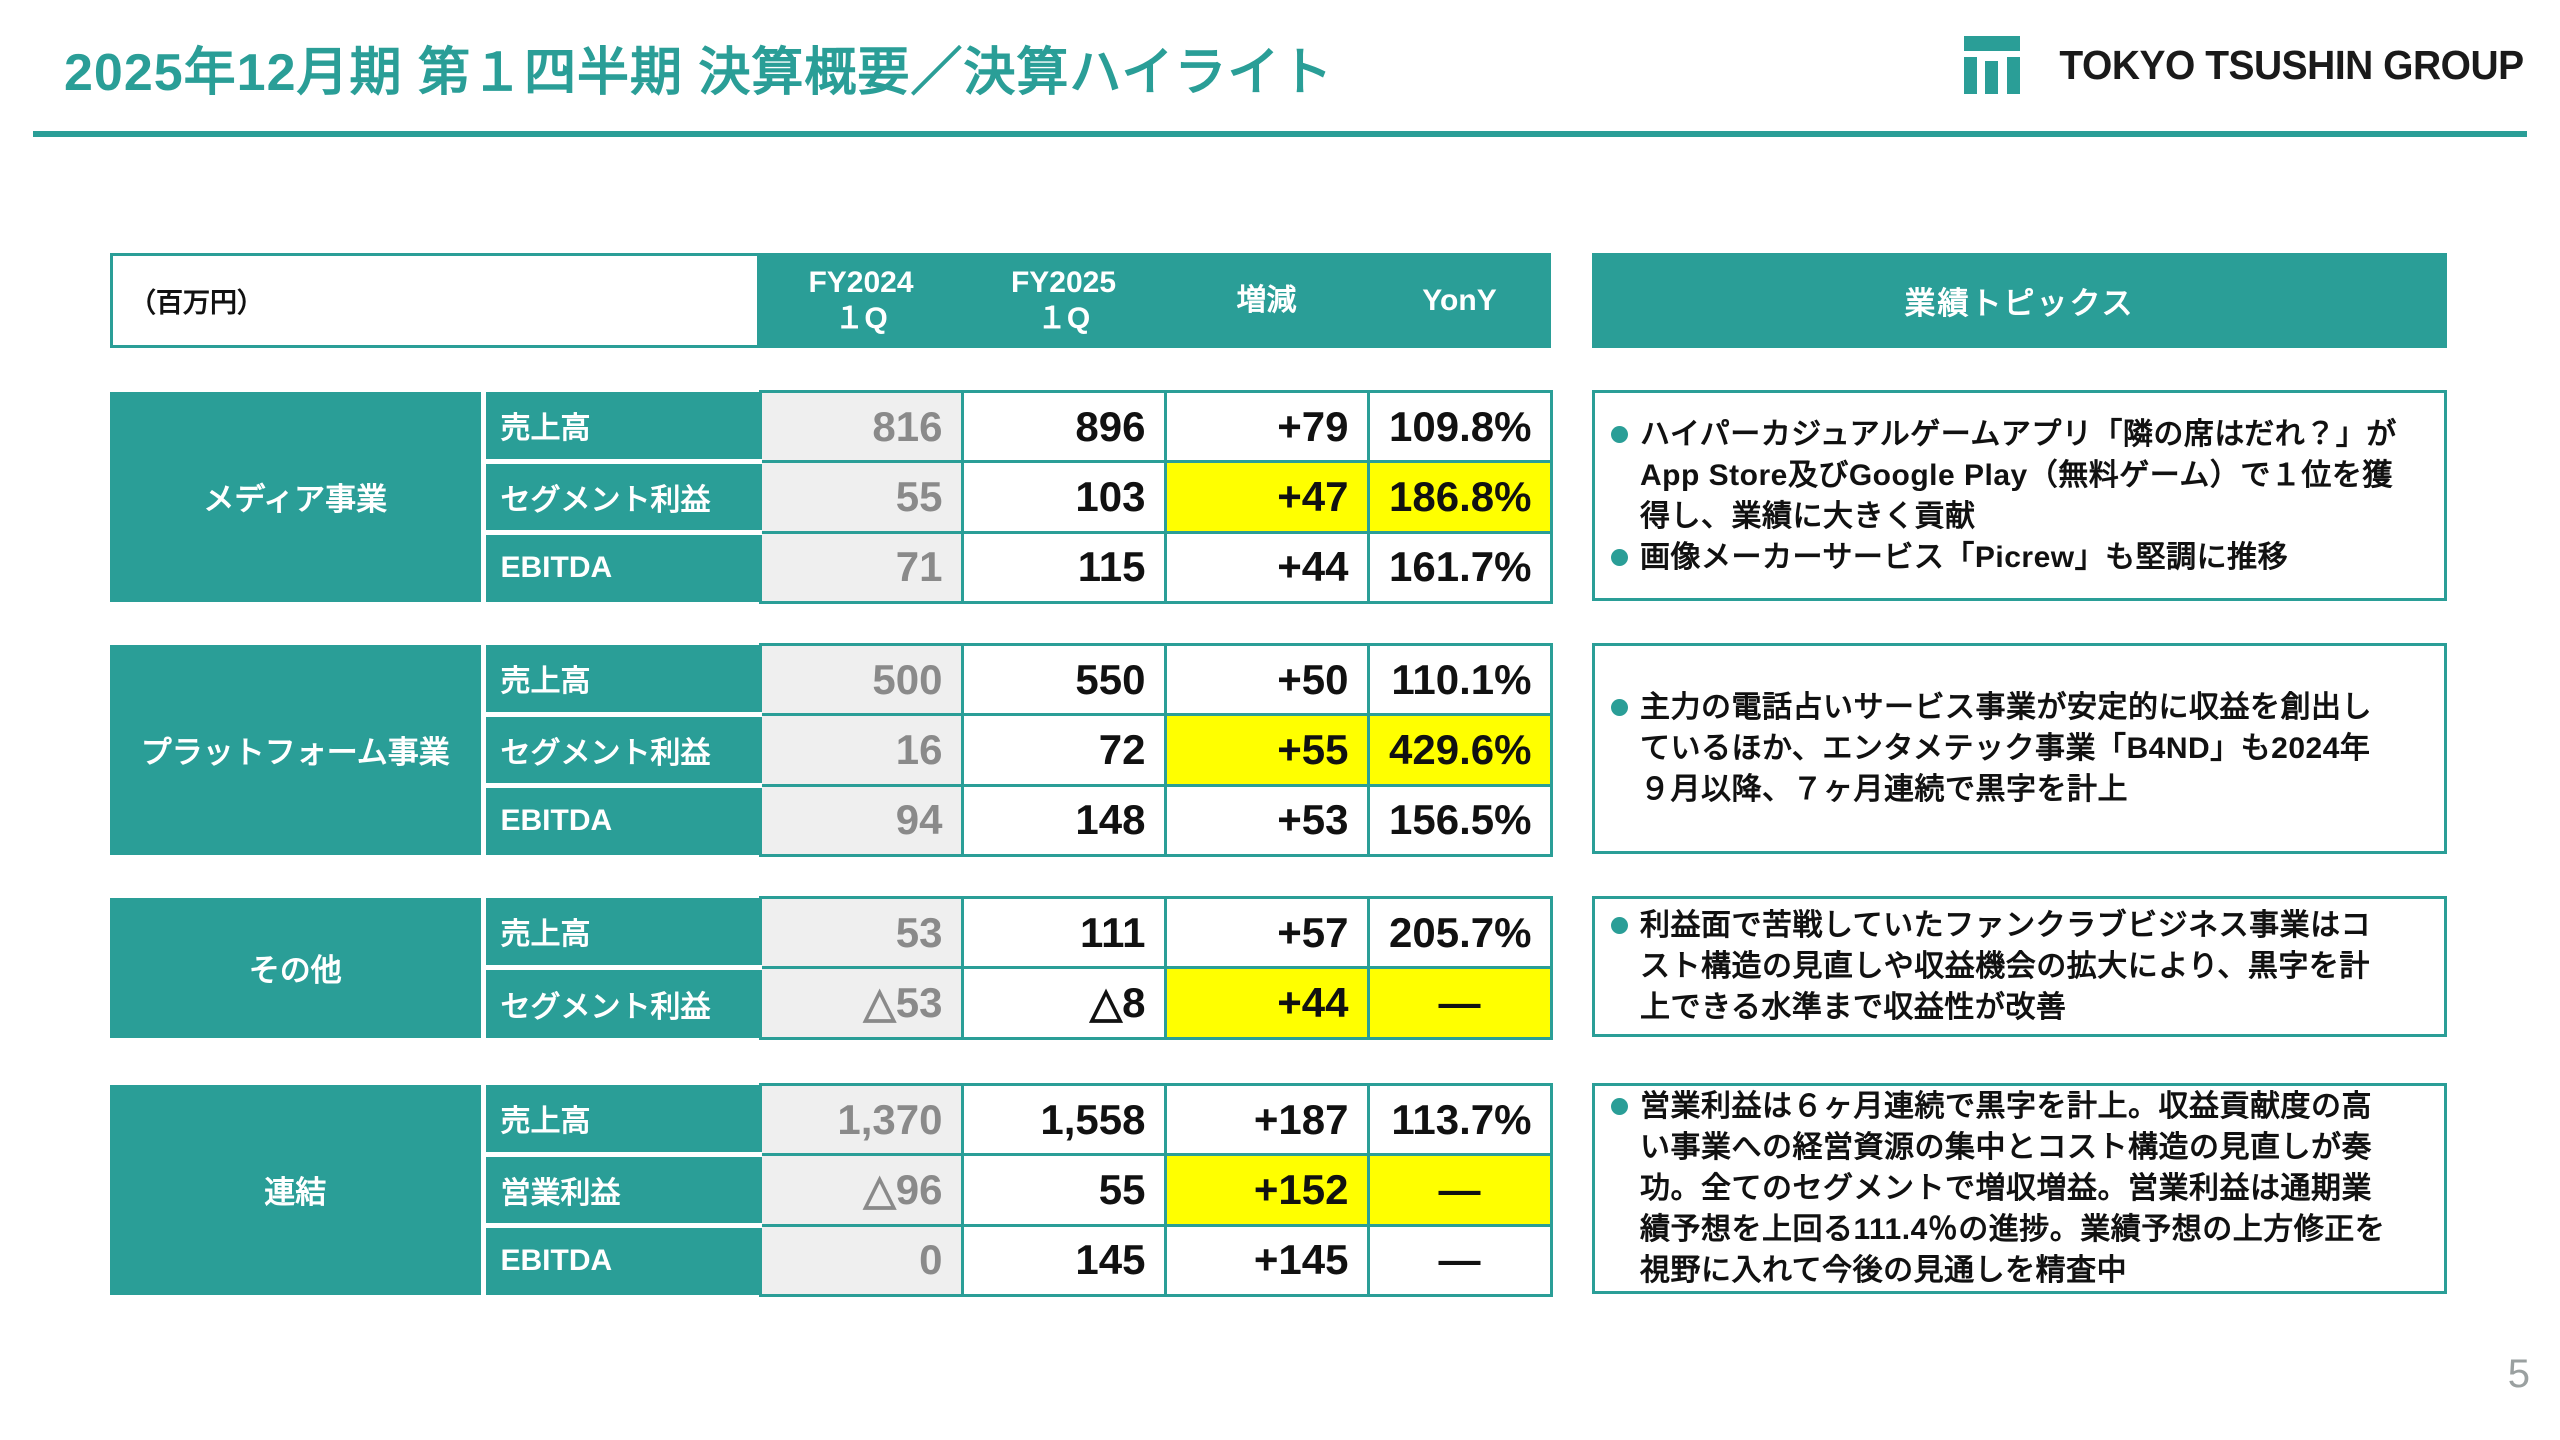 The height and width of the screenshot is (1440, 2560). What do you see at coordinates (861, 932) in the screenshot?
I see `cell-fy2024: 53` at bounding box center [861, 932].